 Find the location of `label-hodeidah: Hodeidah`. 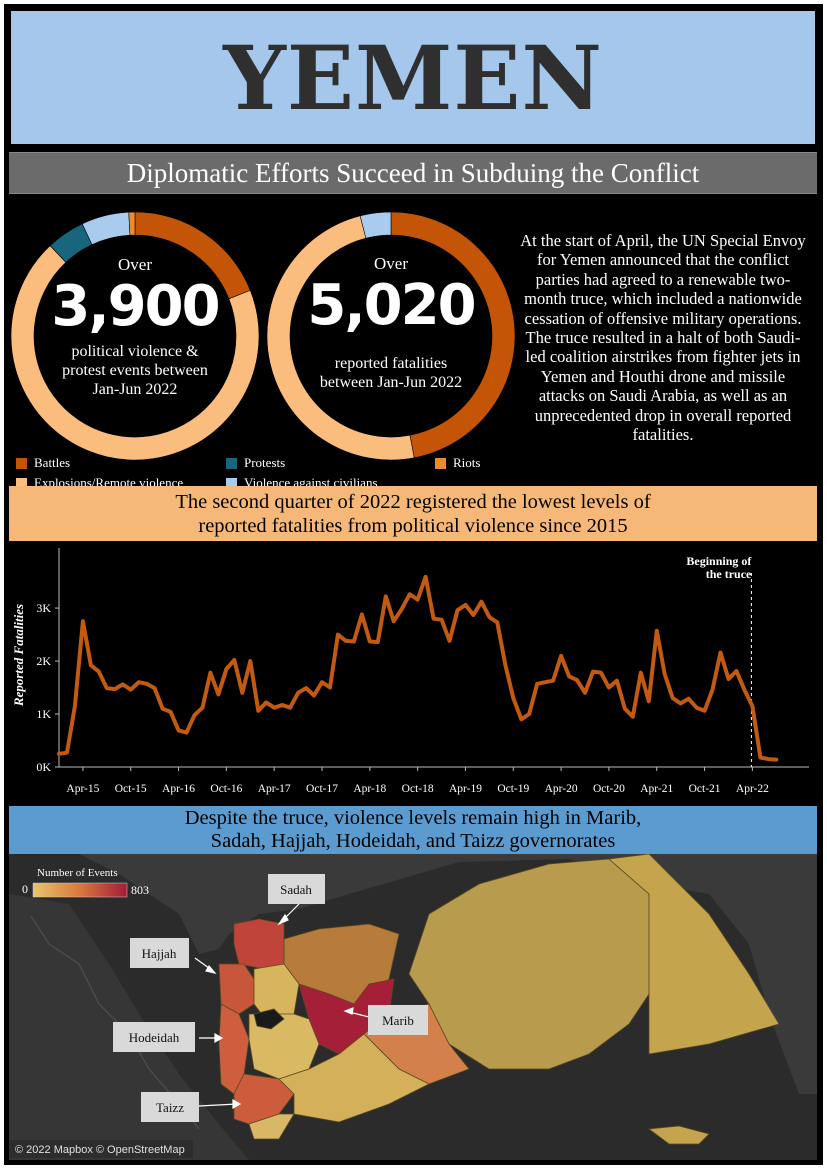

label-hodeidah: Hodeidah is located at coordinates (154, 1037).